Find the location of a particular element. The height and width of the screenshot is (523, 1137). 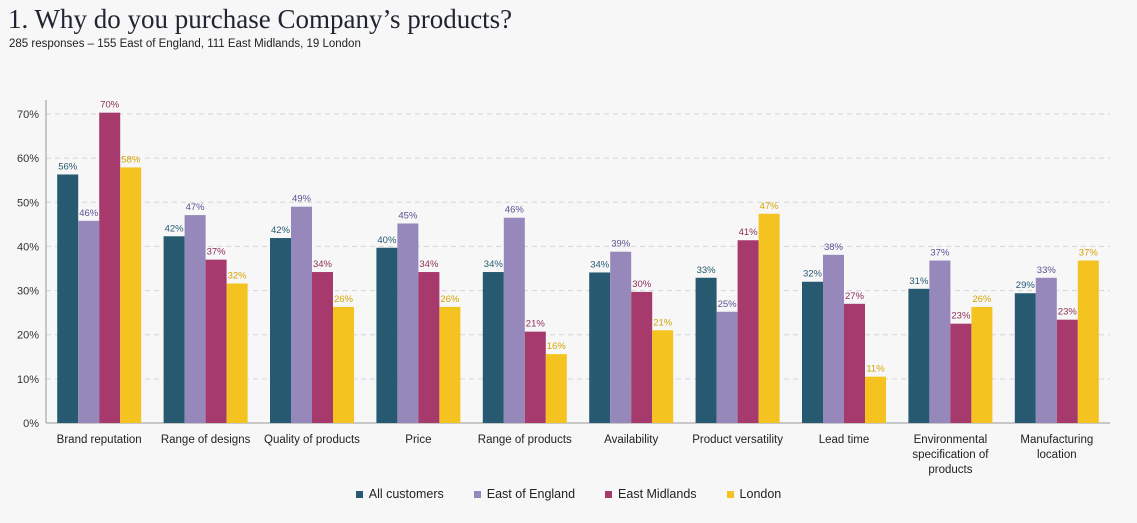

data-label: 38% is located at coordinates (834, 247).